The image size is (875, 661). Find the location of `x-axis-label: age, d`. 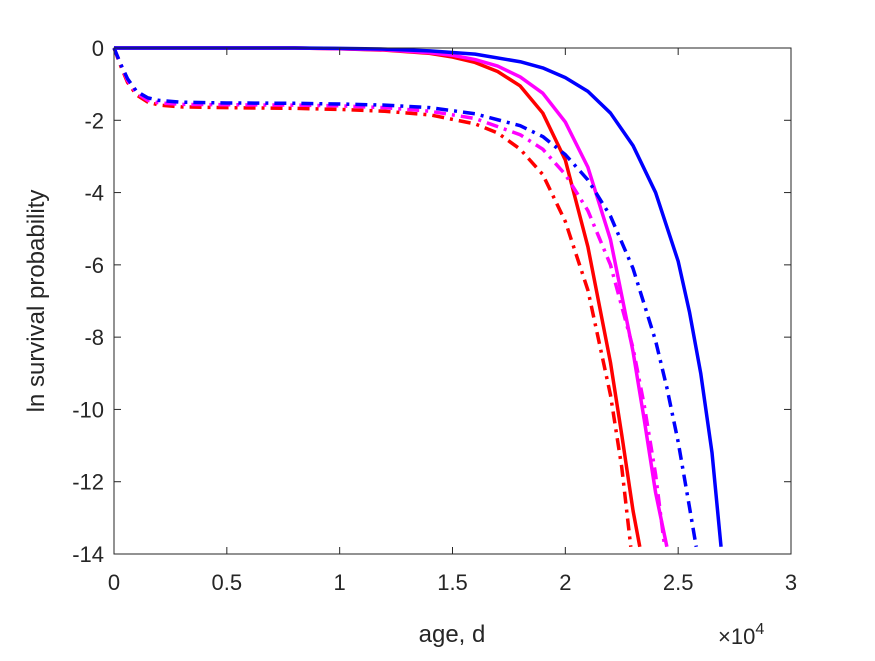

x-axis-label: age, d is located at coordinates (452, 634).